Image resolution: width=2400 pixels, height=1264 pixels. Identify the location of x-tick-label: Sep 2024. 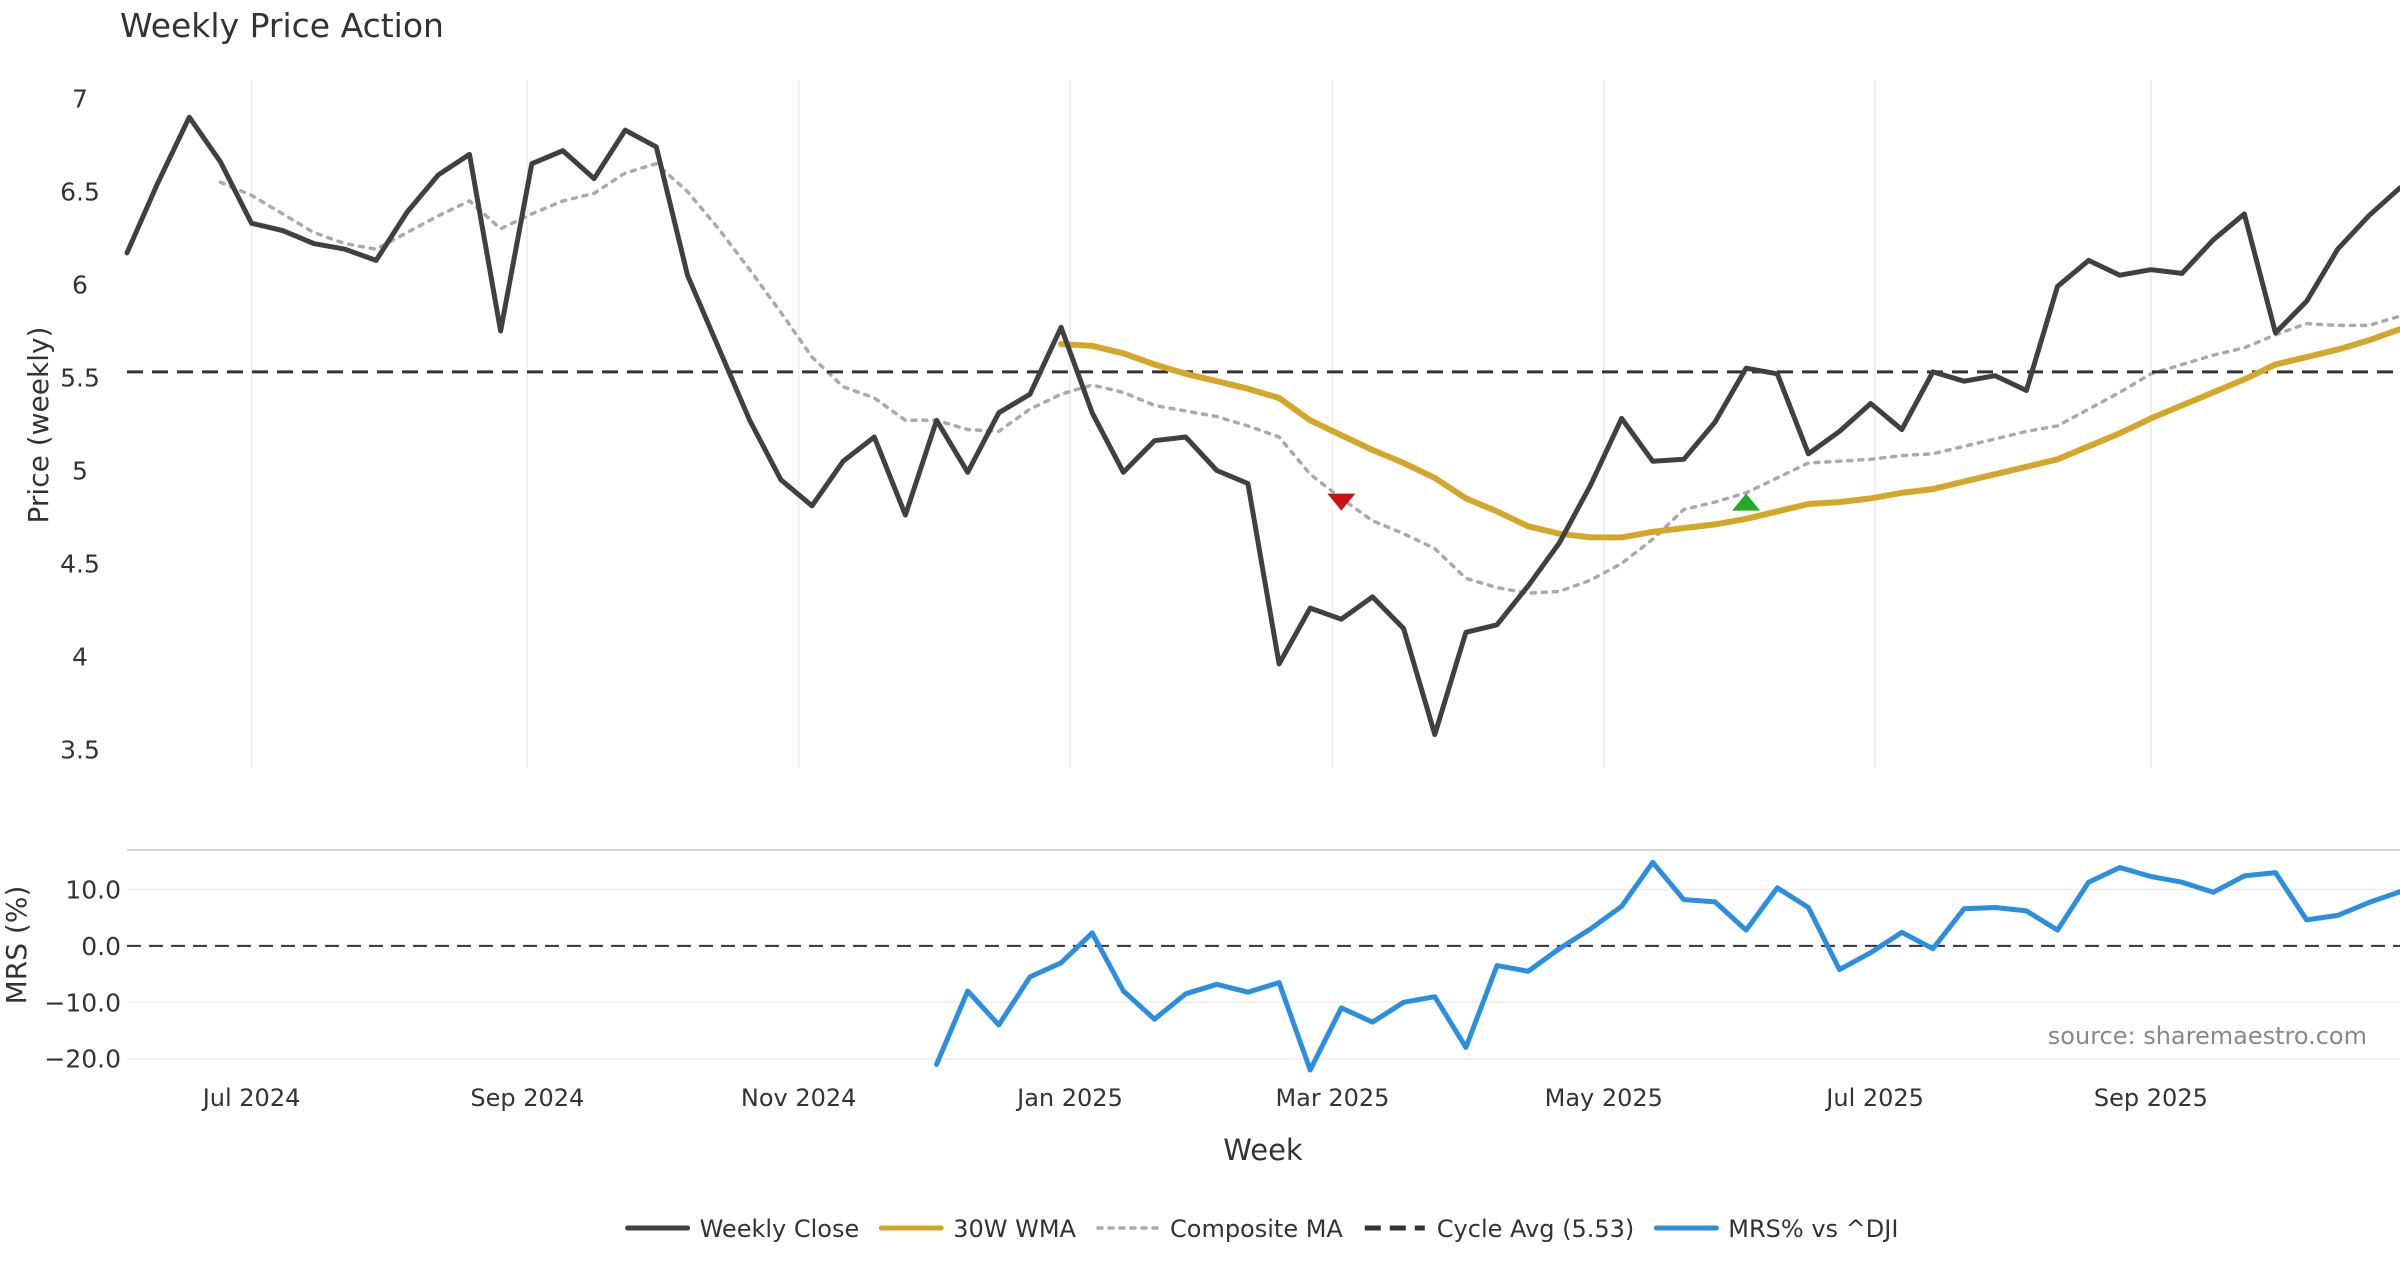
(527, 1098).